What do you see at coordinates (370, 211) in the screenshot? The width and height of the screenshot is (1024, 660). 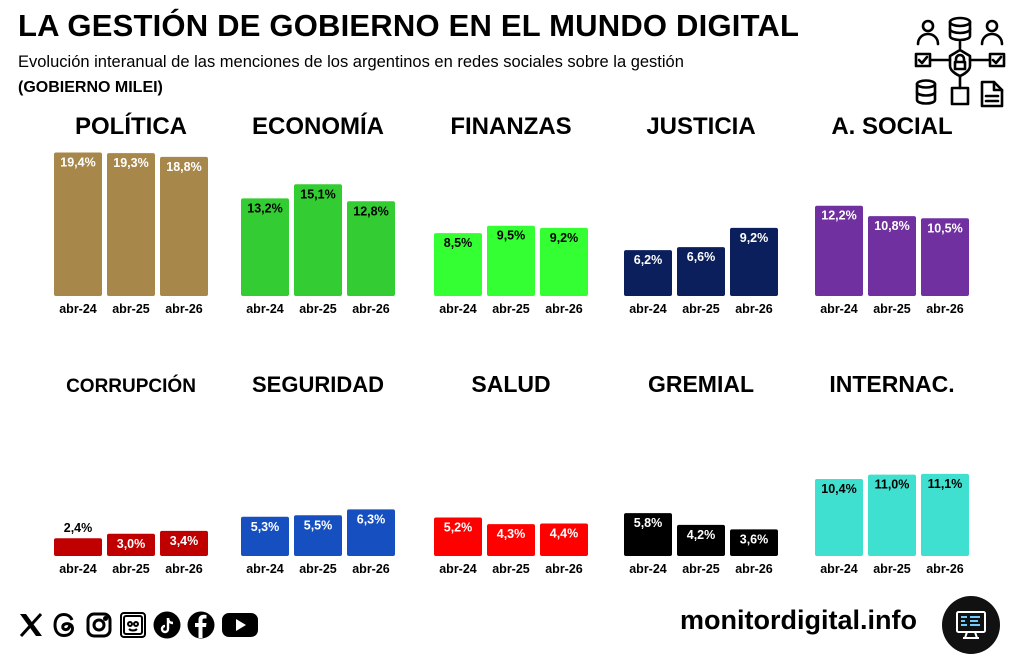 I see `bar-data-label: 12,8%` at bounding box center [370, 211].